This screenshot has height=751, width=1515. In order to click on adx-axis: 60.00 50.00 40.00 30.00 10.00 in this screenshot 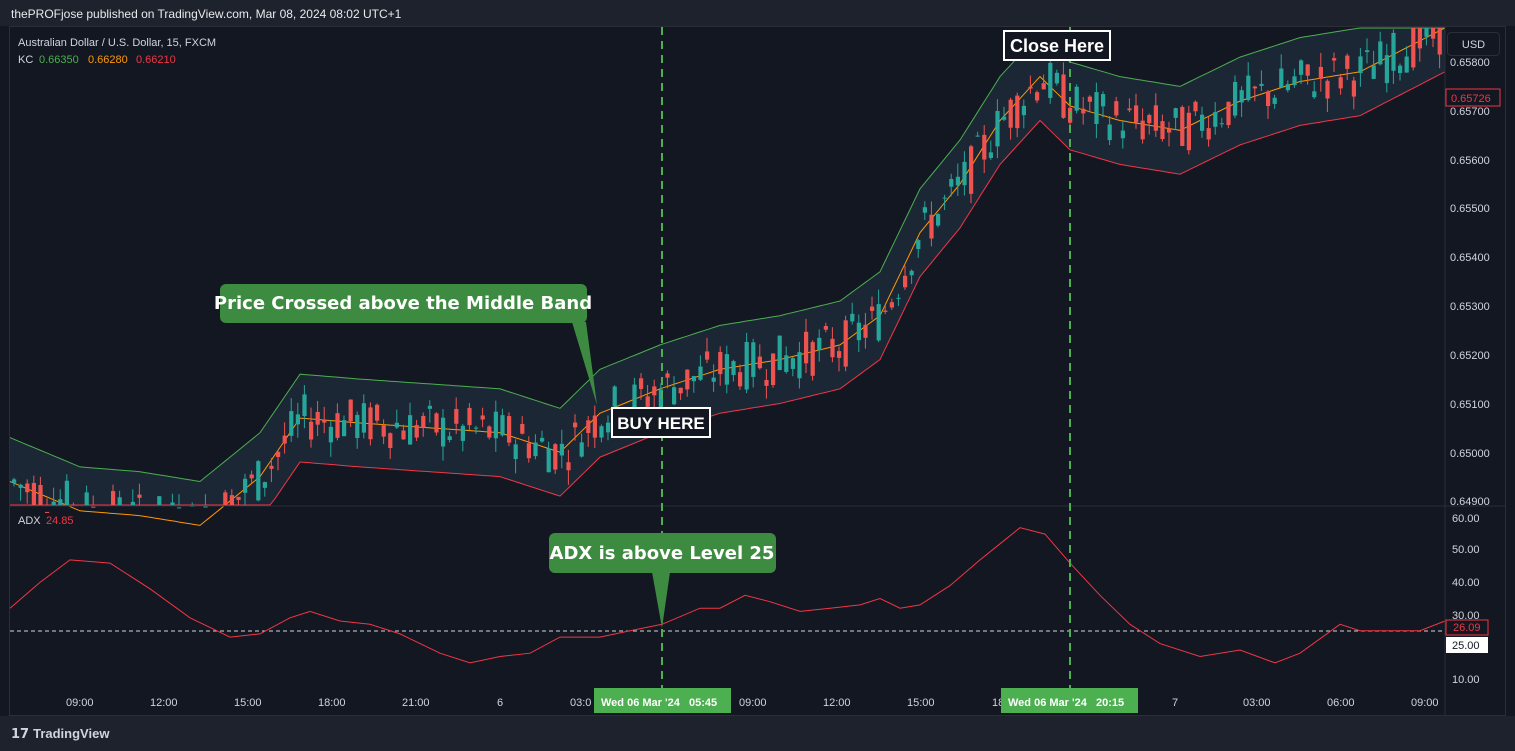, I will do `click(1466, 599)`.